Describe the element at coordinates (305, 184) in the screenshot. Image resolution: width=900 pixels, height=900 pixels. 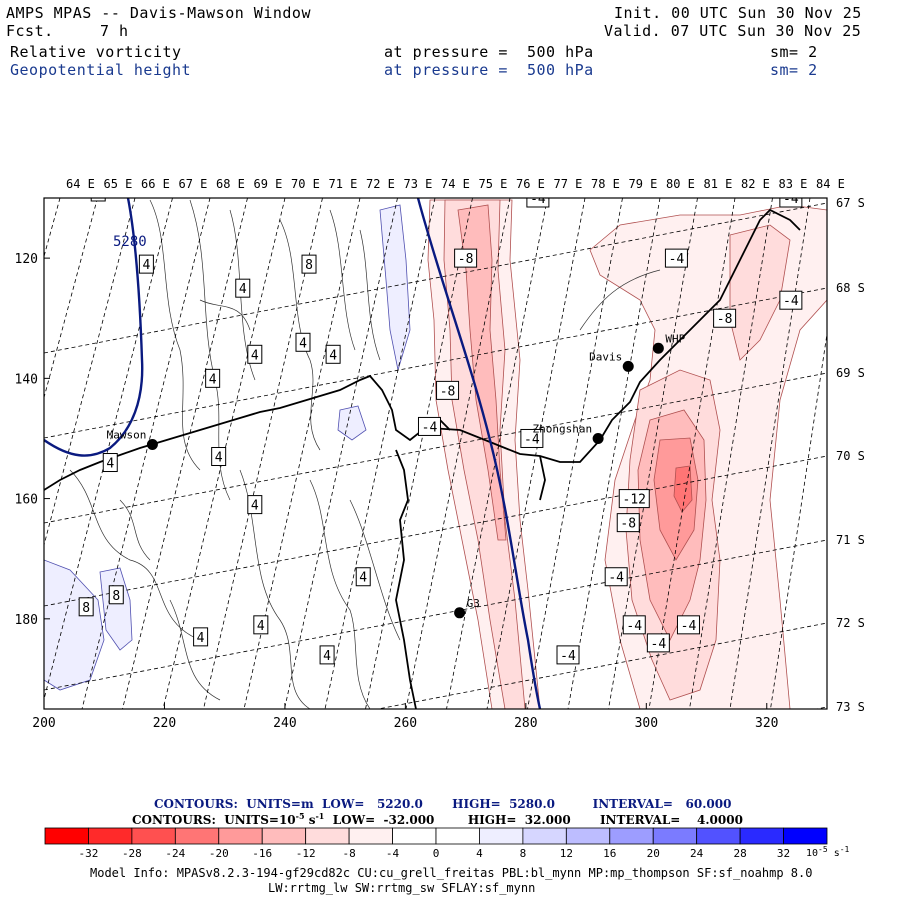
I see `longitude-label: 70 E` at that location.